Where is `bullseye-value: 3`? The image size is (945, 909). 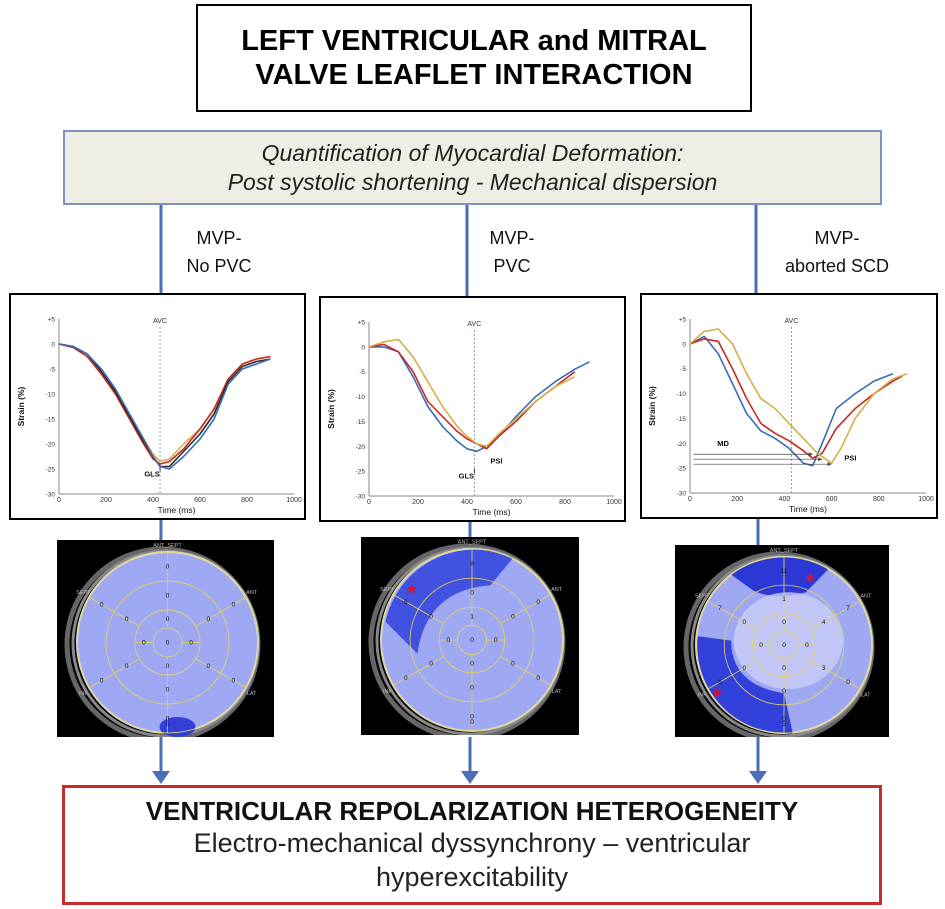
bullseye-value: 3 is located at coordinates (824, 668).